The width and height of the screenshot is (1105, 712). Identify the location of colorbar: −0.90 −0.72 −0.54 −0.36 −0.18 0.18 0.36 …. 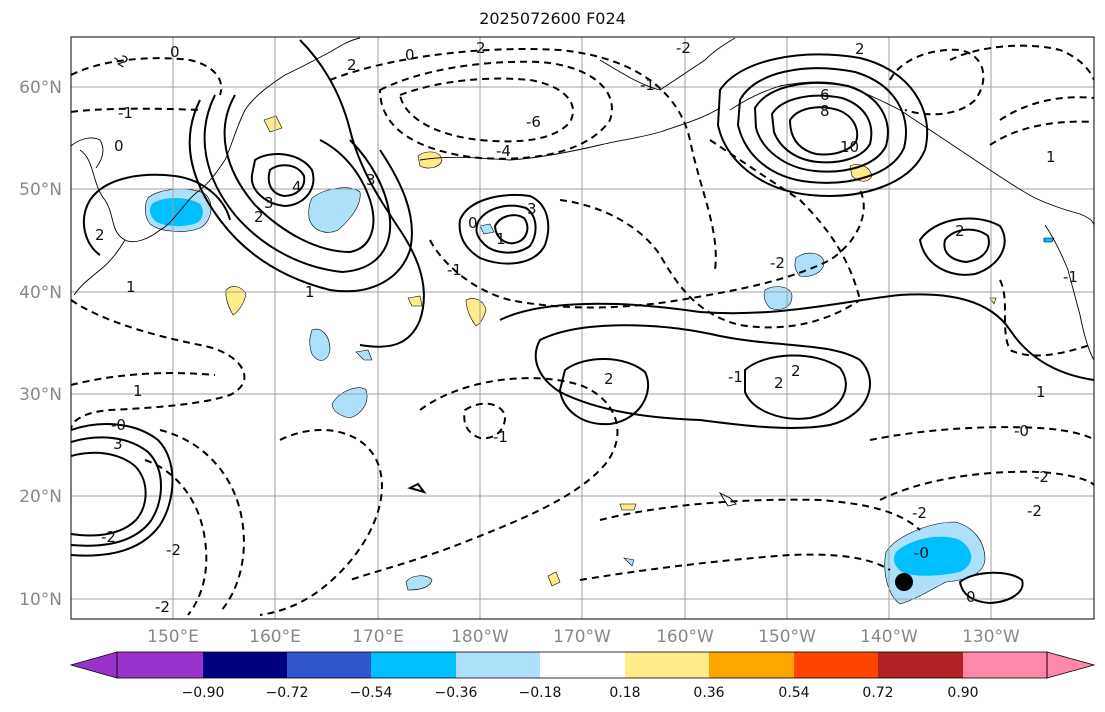
(582, 676).